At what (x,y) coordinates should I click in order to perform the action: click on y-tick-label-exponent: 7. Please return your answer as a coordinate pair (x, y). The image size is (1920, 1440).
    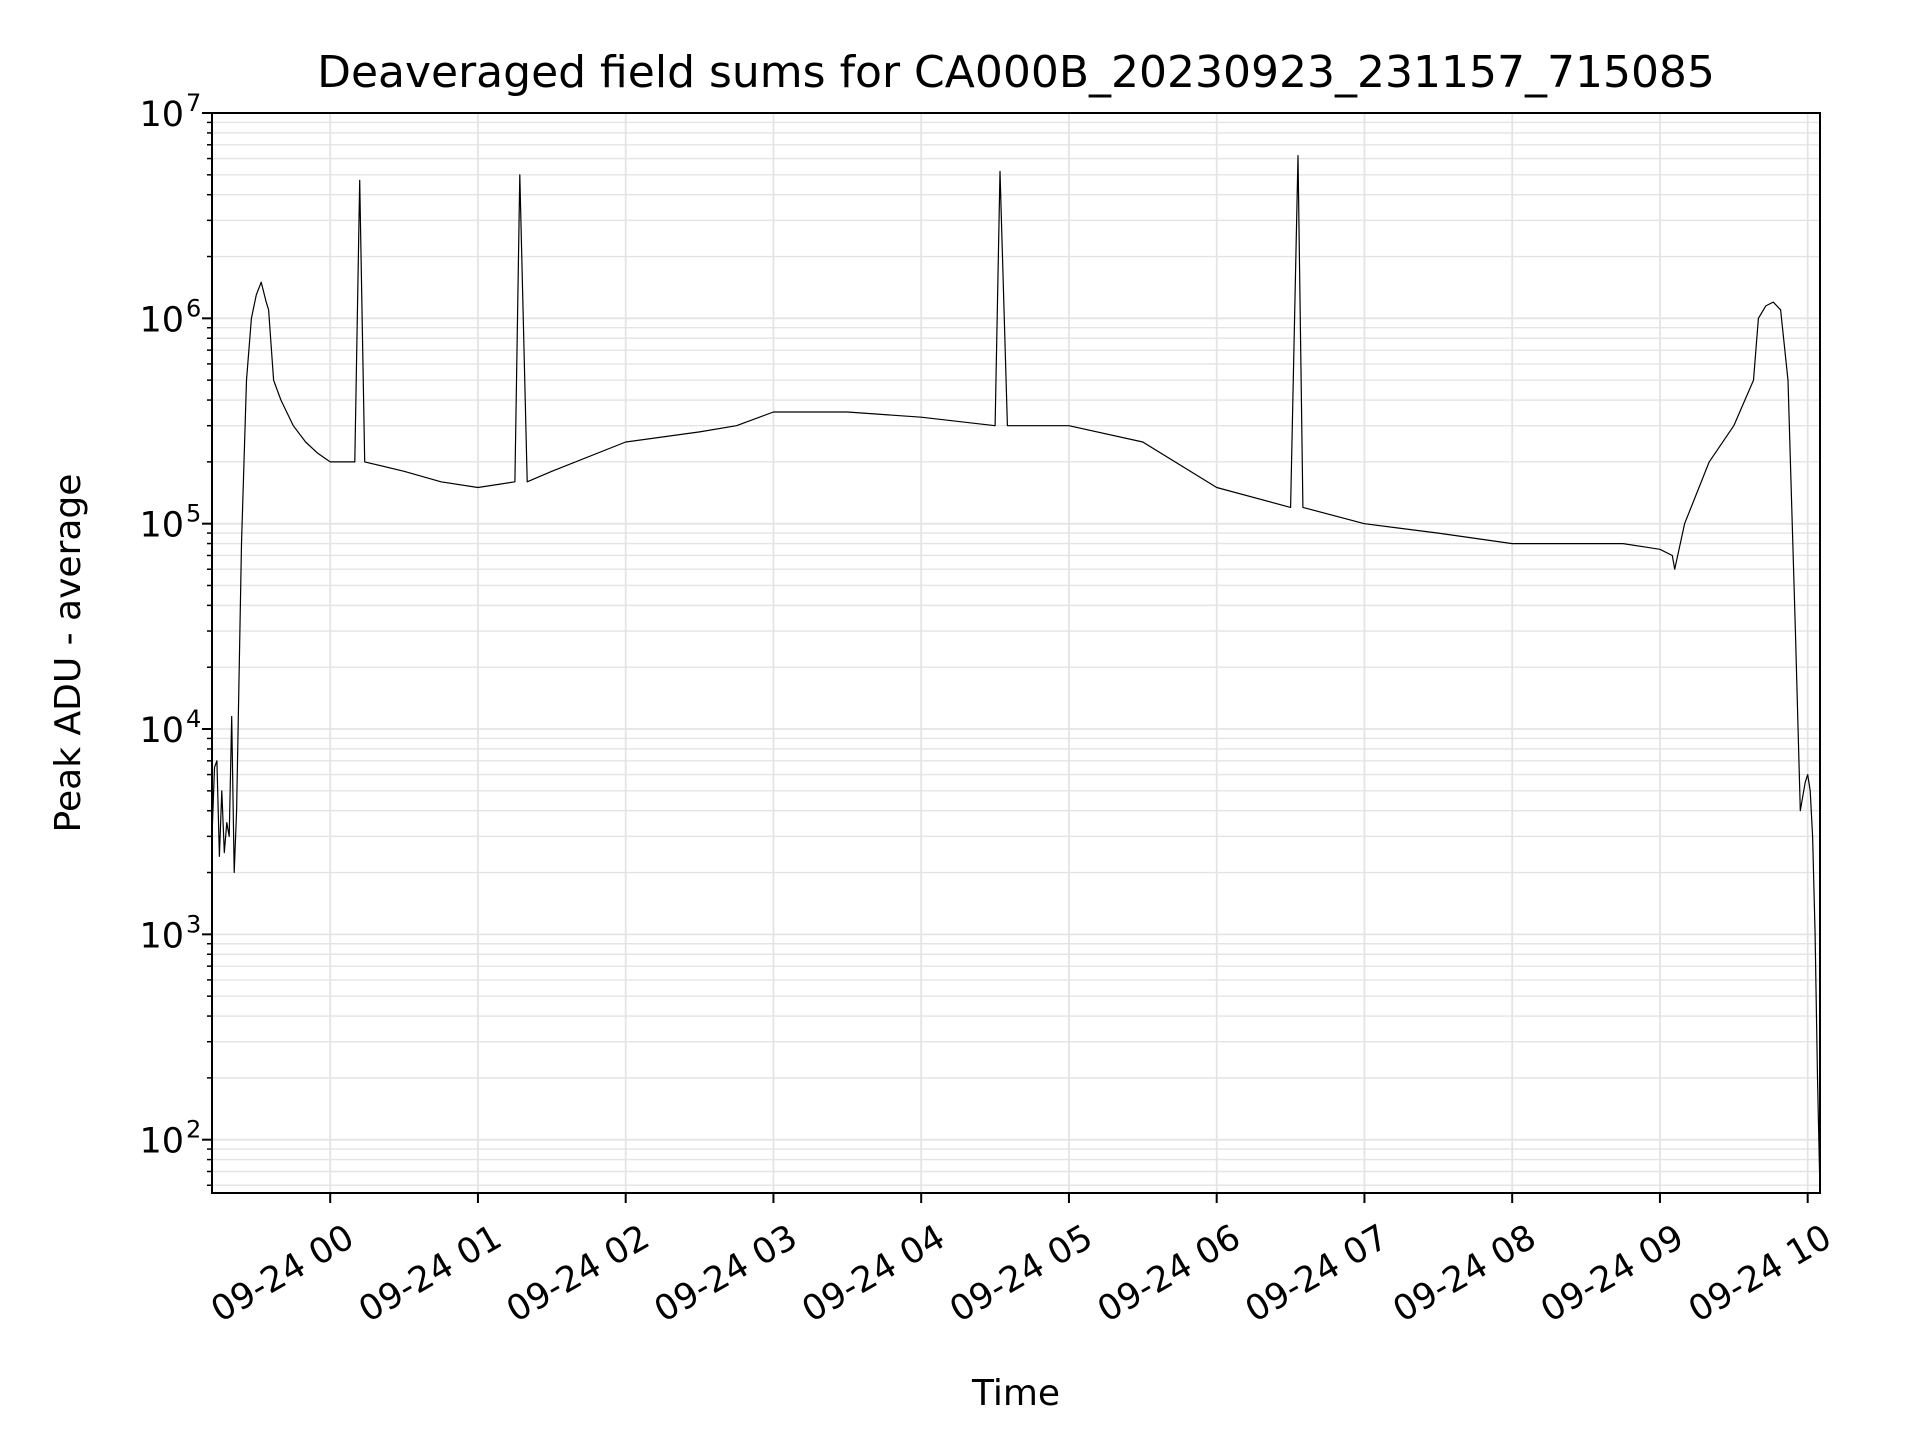
    Looking at the image, I should click on (193, 103).